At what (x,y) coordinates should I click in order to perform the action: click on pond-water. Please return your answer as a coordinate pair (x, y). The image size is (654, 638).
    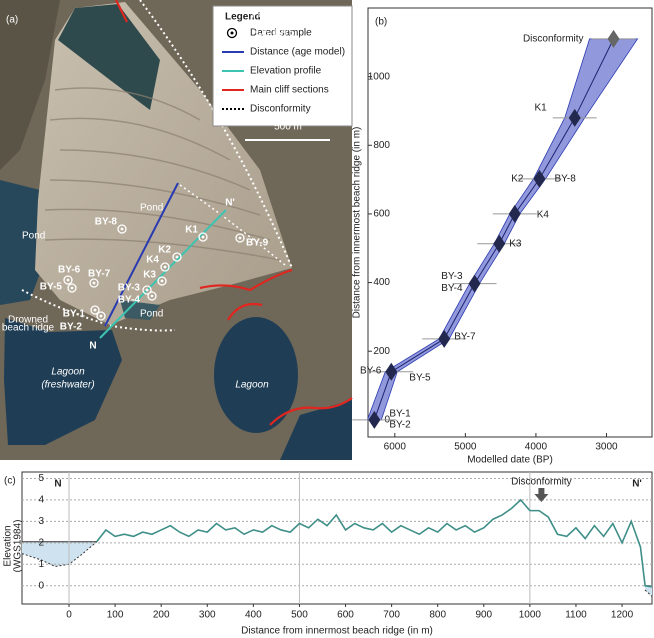
    Looking at the image, I should click on (140, 310).